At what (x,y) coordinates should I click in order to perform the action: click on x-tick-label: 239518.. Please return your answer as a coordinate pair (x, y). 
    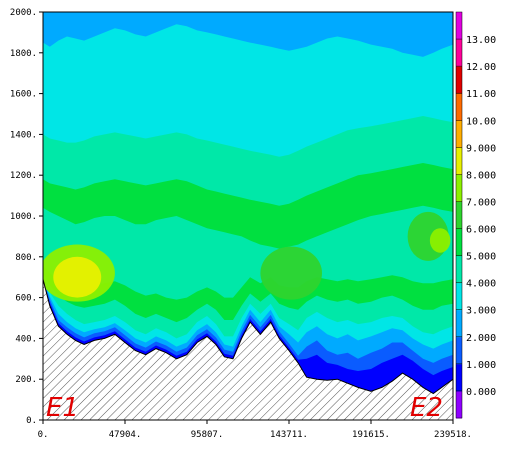
    Looking at the image, I should click on (453, 435).